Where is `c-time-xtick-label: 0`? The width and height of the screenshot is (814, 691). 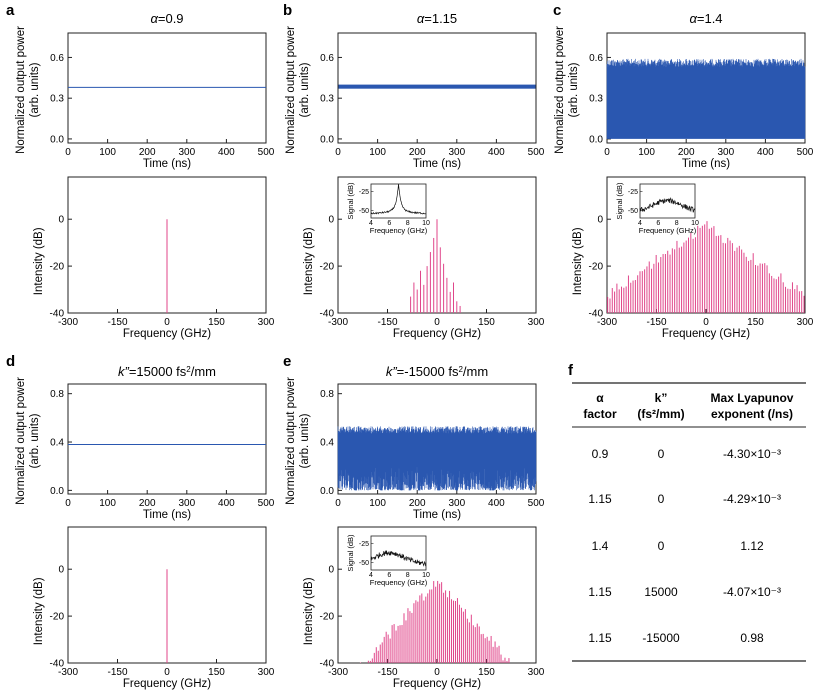 c-time-xtick-label: 0 is located at coordinates (607, 152).